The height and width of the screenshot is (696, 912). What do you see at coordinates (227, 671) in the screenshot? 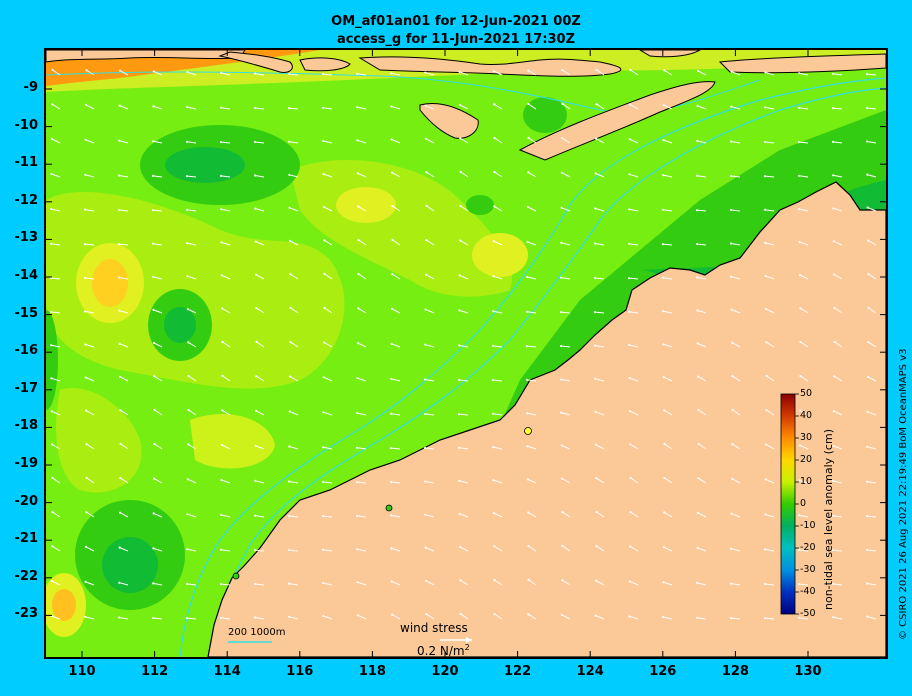
I see `lon-label: 114` at bounding box center [227, 671].